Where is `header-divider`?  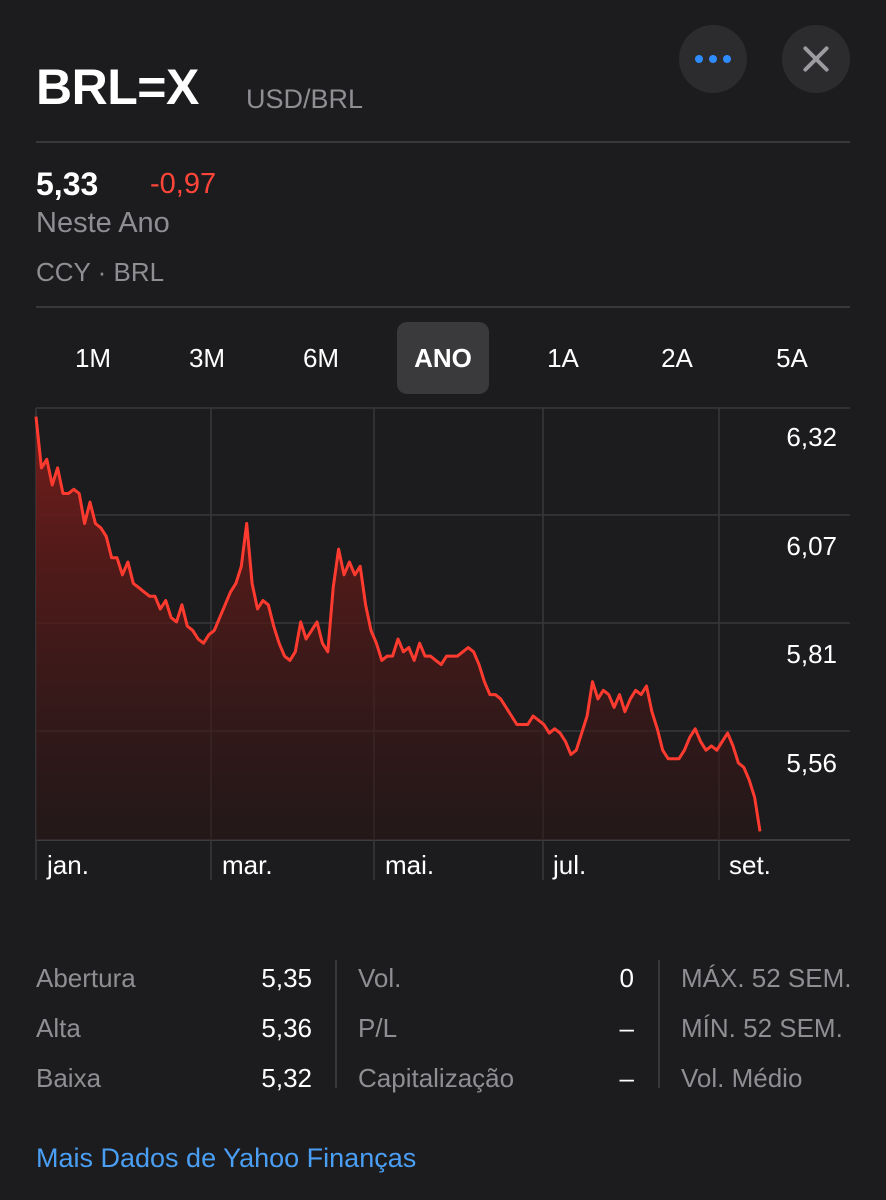
header-divider is located at coordinates (443, 142).